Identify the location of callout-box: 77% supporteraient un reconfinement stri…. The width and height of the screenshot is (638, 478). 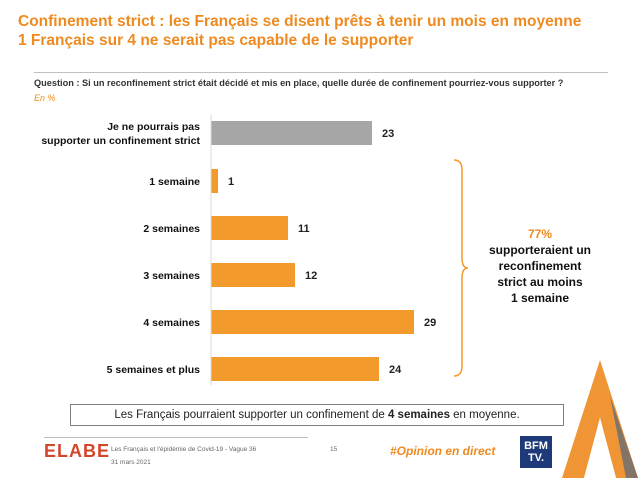
(540, 266).